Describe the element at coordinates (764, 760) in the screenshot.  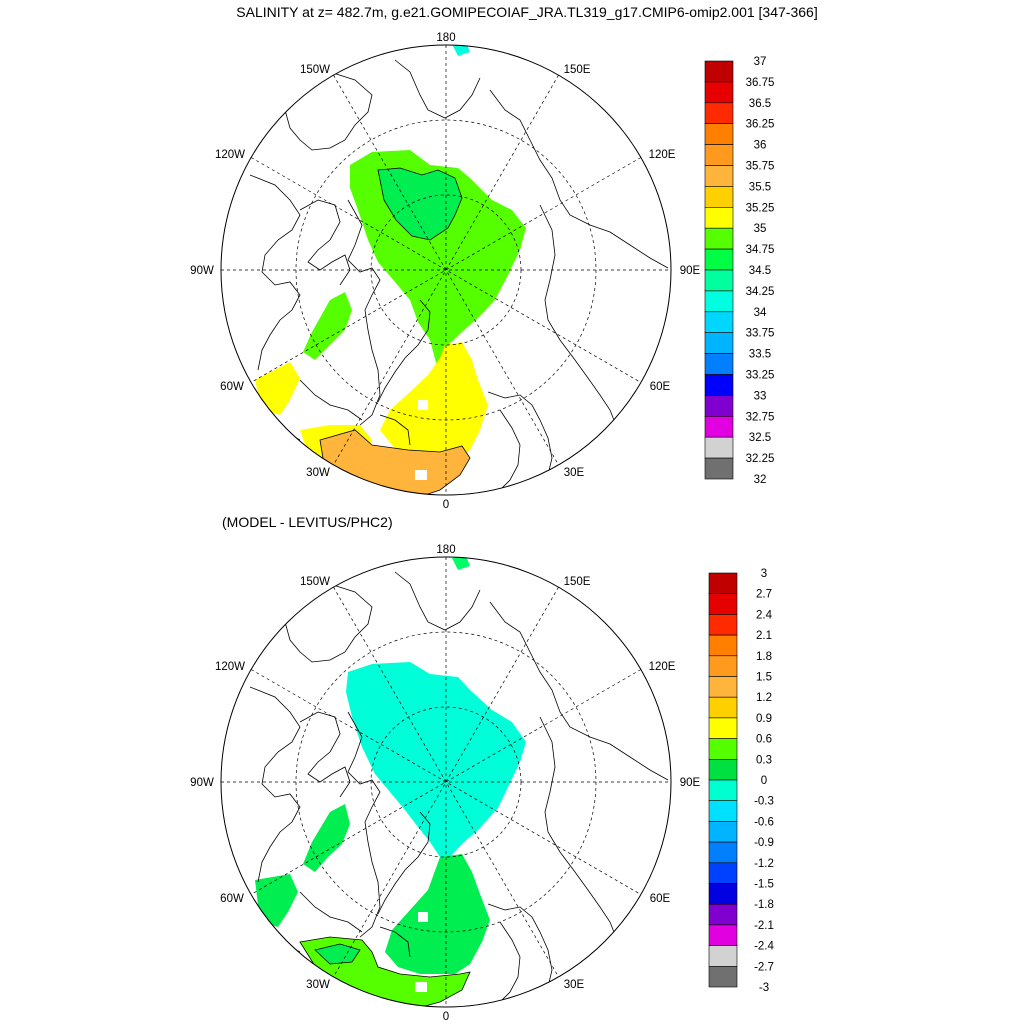
I see `difference-colorbar-label: 0.3` at that location.